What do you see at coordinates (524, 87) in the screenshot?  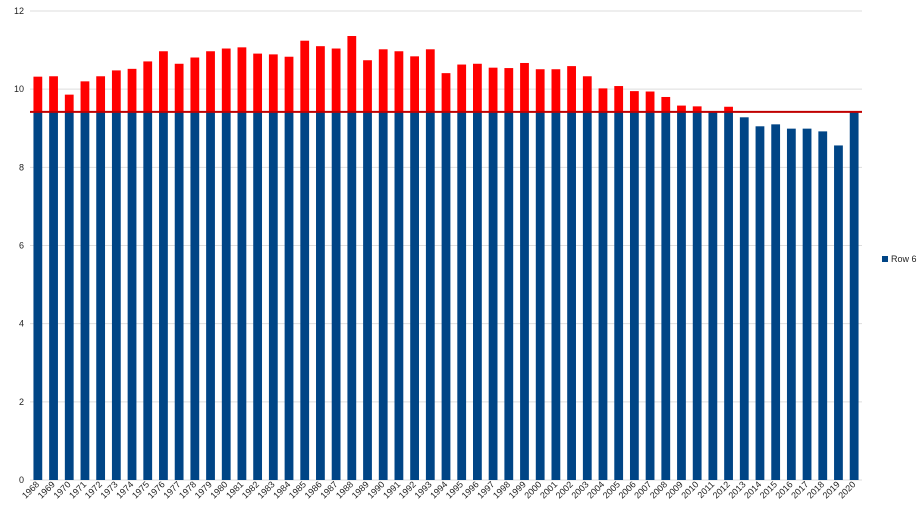 I see `bar-excess-1999` at bounding box center [524, 87].